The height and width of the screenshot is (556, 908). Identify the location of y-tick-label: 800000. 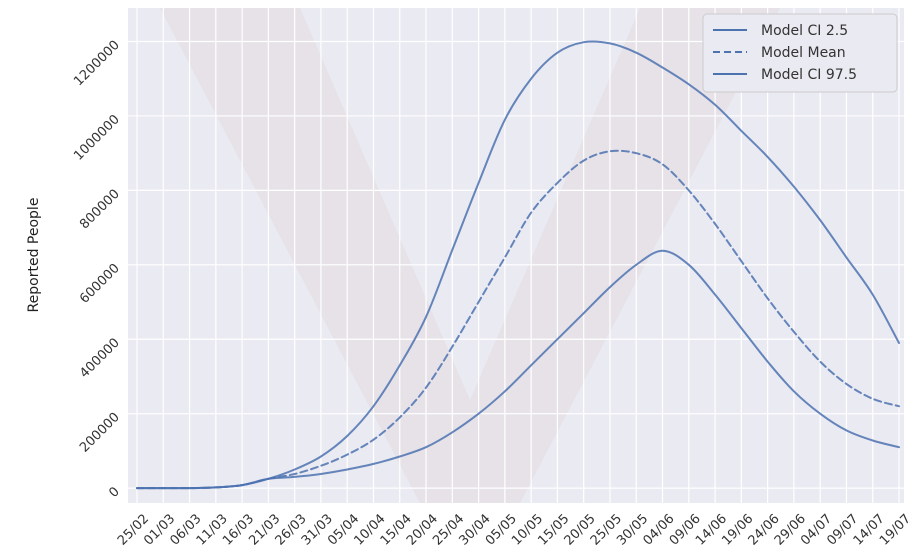
(100, 210).